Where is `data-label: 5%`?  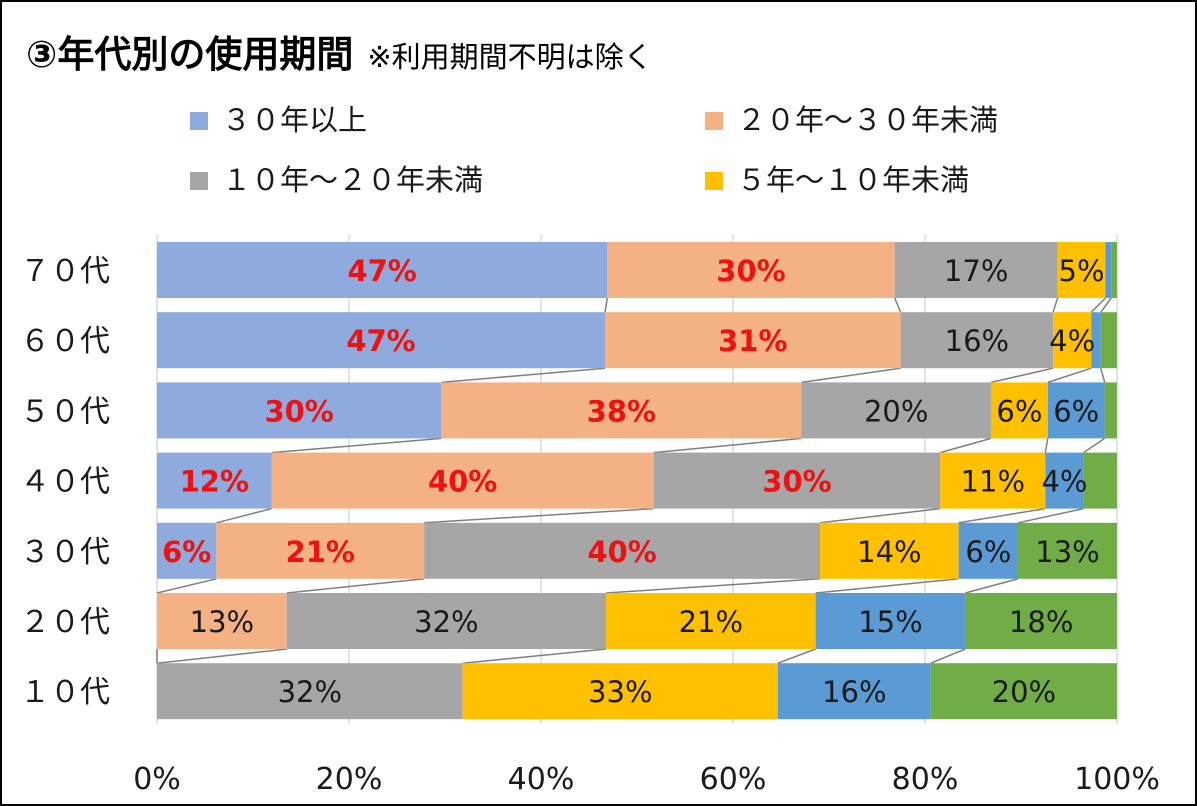
data-label: 5% is located at coordinates (1082, 271).